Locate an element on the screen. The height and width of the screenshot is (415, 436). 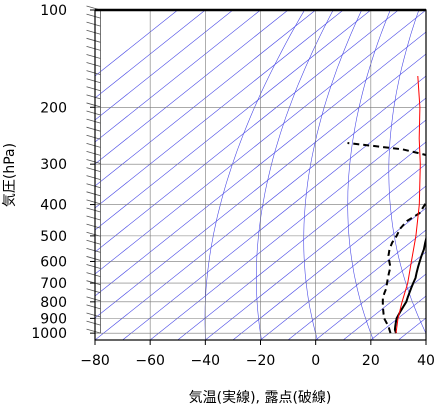
x-axis-label: 気温(実線), 露点(破線) is located at coordinates (260, 398).